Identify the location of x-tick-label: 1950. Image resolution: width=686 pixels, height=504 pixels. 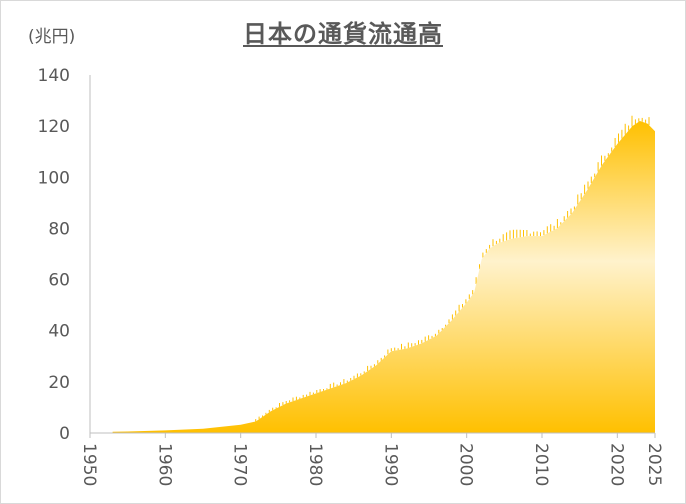
(89, 464).